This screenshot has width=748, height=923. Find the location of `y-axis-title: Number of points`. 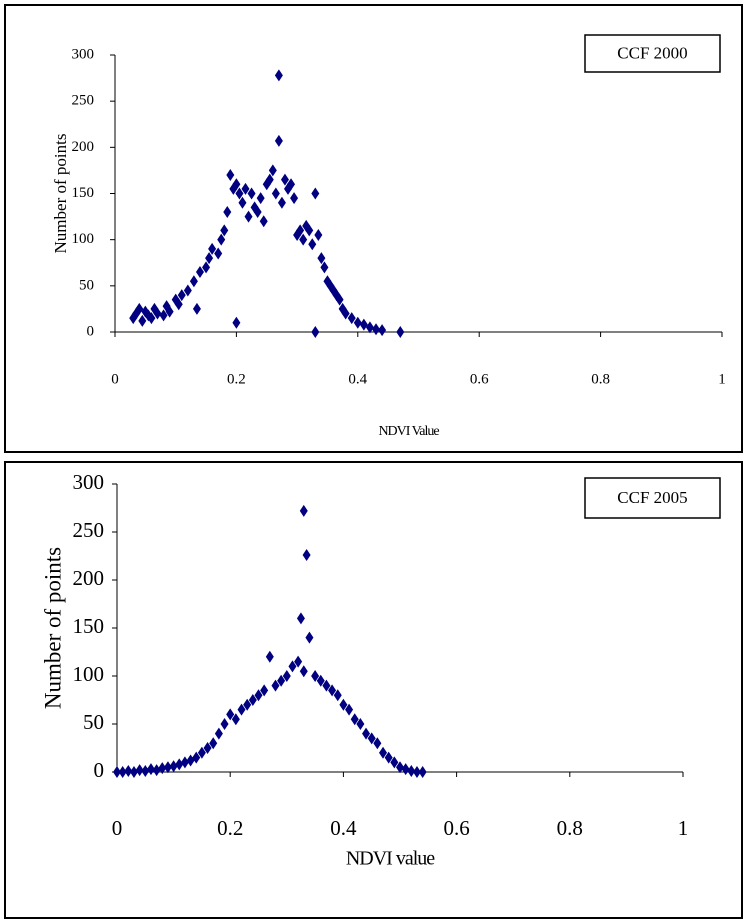

y-axis-title: Number of points is located at coordinates (52, 628).